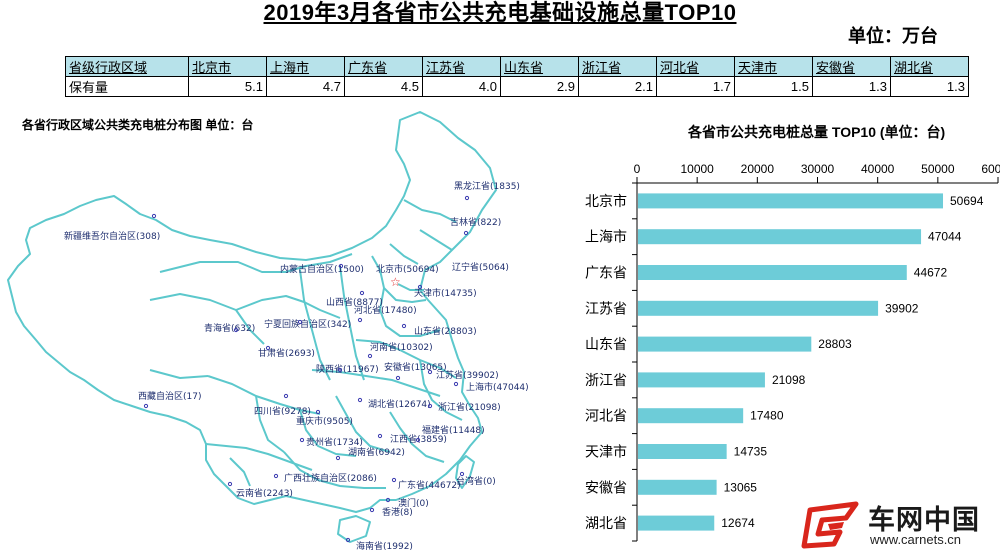  I want to click on map-title: 各省行政区域公共类充电桩分布图 单位：台, so click(138, 125).